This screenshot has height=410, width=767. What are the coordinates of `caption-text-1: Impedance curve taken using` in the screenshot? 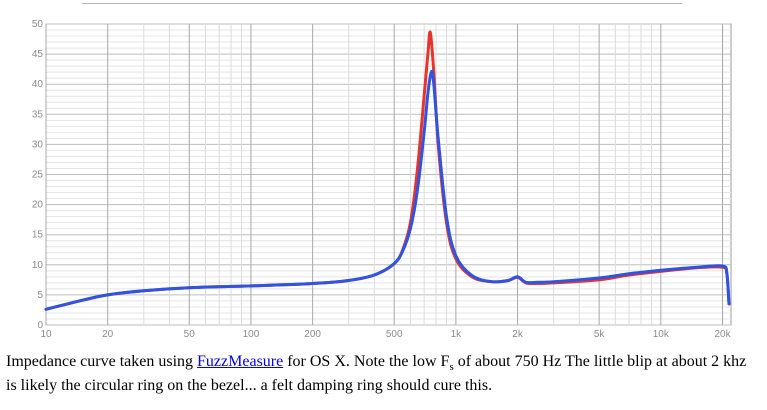 It's located at (102, 361).